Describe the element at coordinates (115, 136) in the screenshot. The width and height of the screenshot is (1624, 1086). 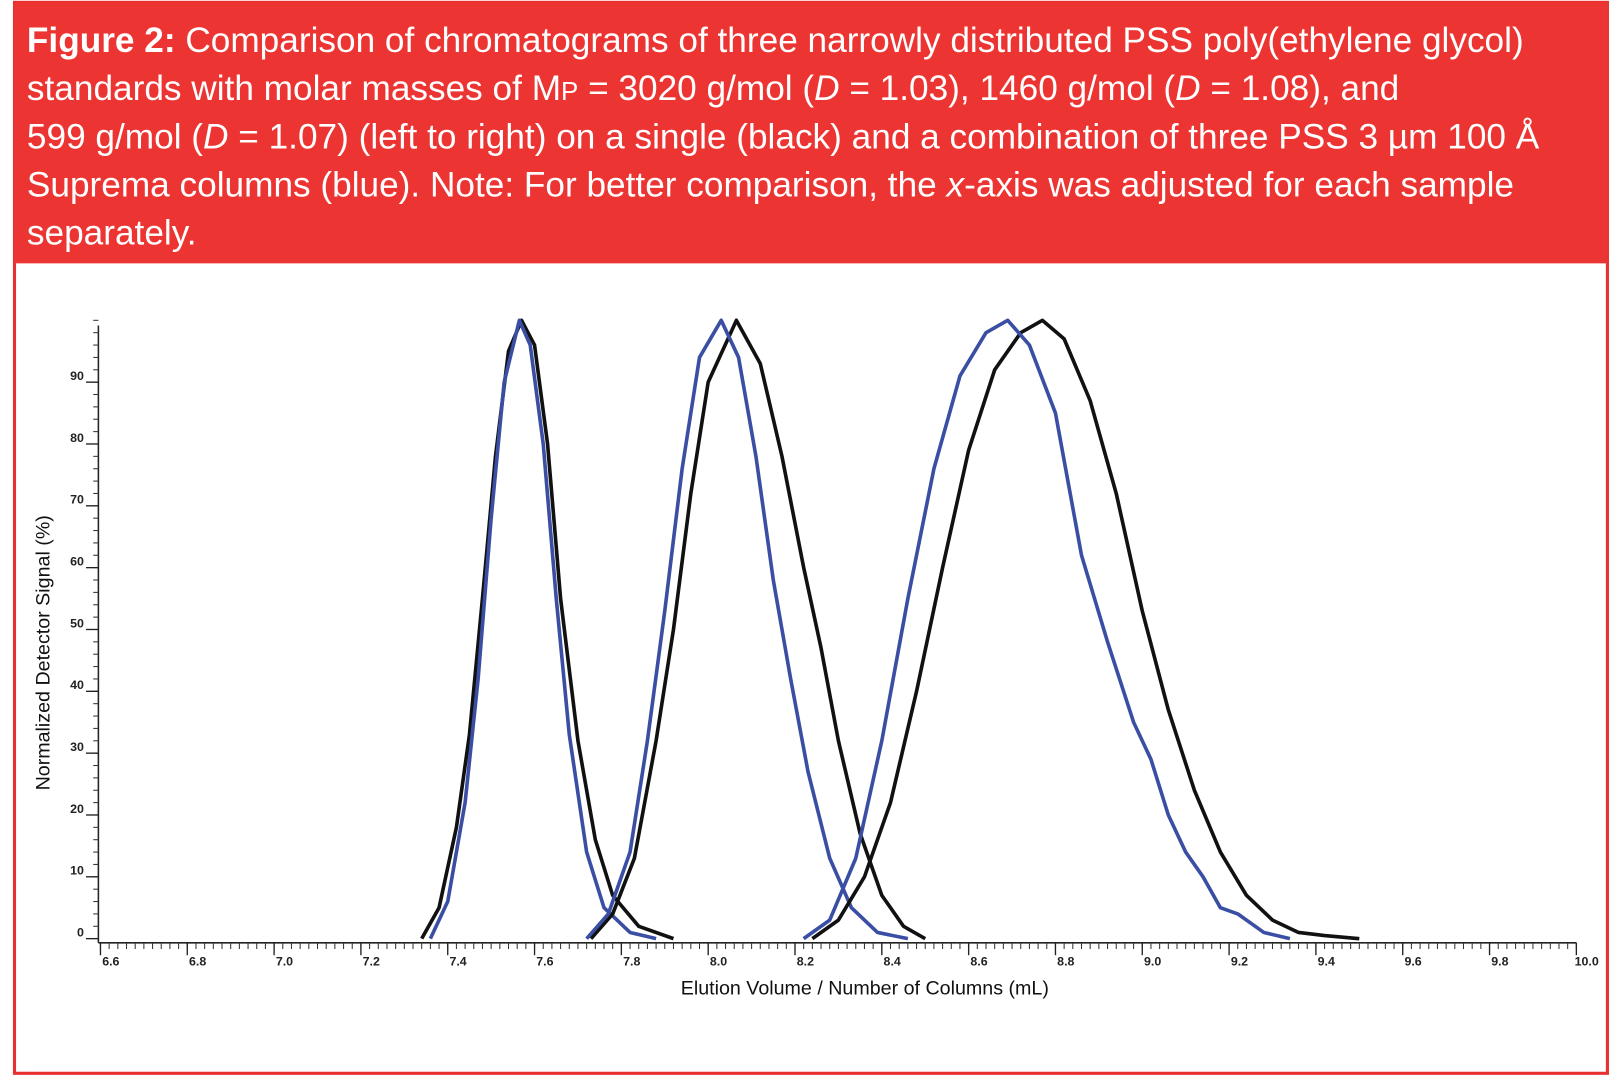
I see `caption-text: 599 g/mol (` at that location.